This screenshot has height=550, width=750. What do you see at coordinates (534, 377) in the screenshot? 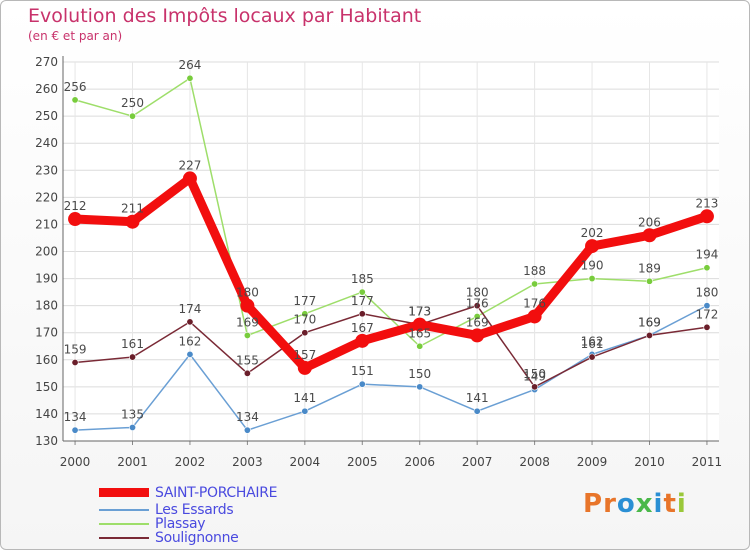
I see `data-label-les-essards-2008: 149` at bounding box center [534, 377].